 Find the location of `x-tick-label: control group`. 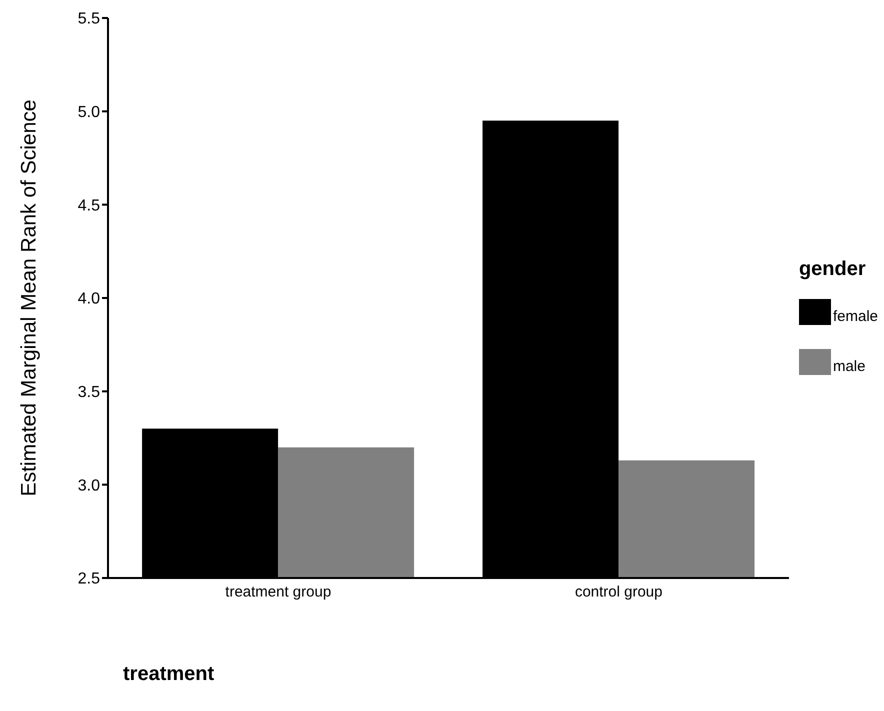

x-tick-label: control group is located at coordinates (618, 592).